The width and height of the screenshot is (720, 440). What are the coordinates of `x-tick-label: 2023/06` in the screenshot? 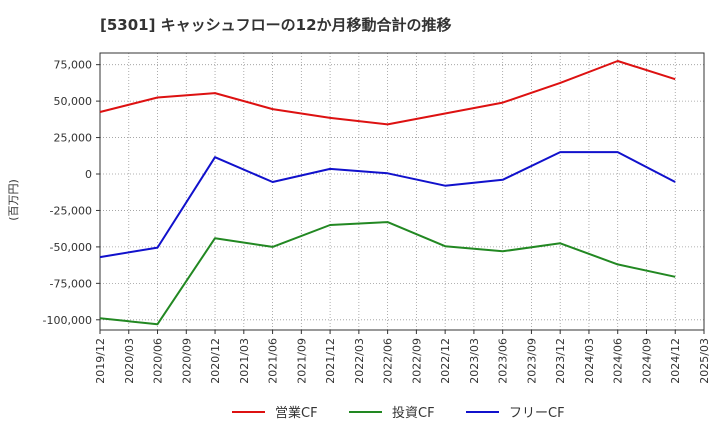 It's located at (503, 361).